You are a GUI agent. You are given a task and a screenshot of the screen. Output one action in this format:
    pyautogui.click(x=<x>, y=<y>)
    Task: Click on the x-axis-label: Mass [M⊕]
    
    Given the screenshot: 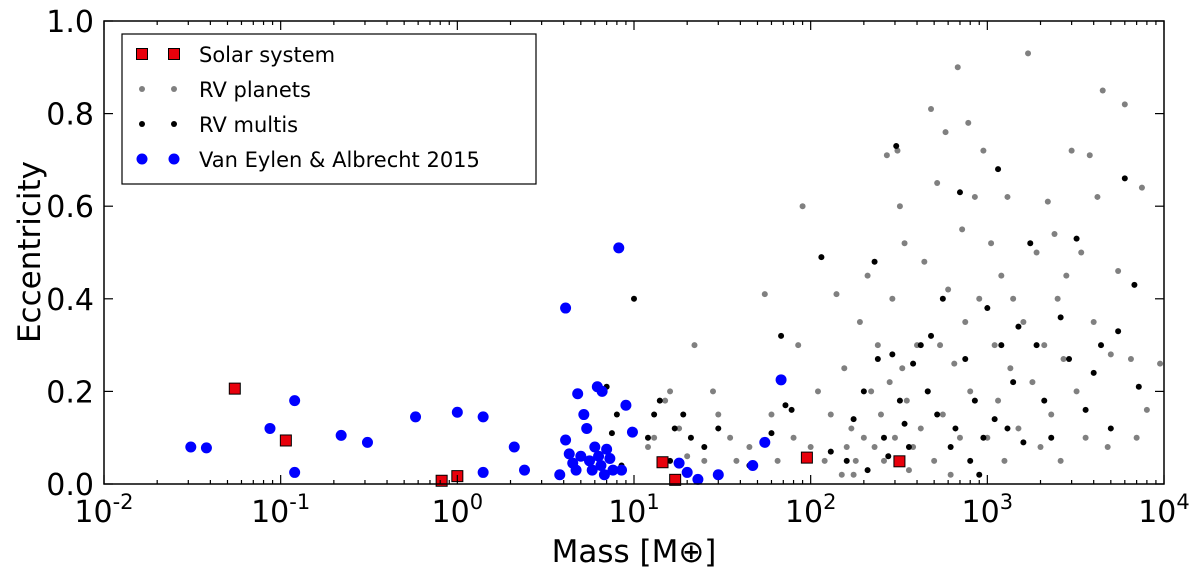 What is the action you would take?
    pyautogui.click(x=634, y=551)
    